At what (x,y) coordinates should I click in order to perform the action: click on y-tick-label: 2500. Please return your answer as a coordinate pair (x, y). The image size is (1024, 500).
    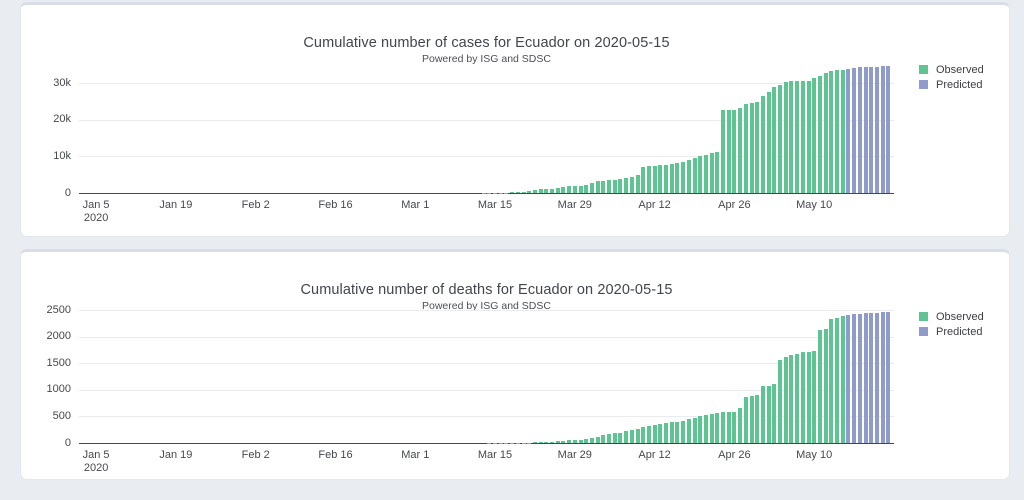
    Looking at the image, I should click on (58, 309).